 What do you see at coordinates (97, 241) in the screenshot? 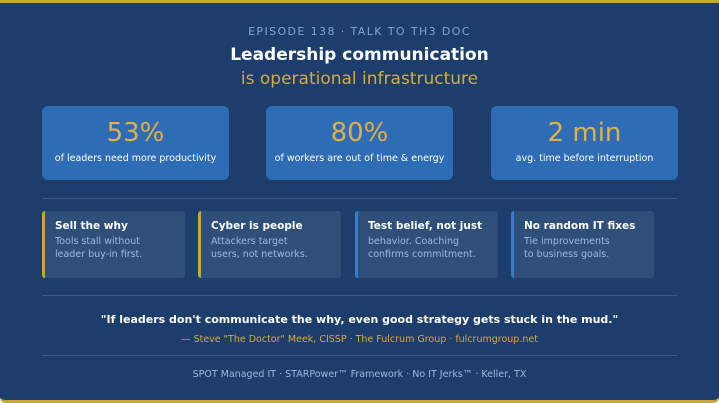
I see `tip-body-line: Tools stall without` at bounding box center [97, 241].